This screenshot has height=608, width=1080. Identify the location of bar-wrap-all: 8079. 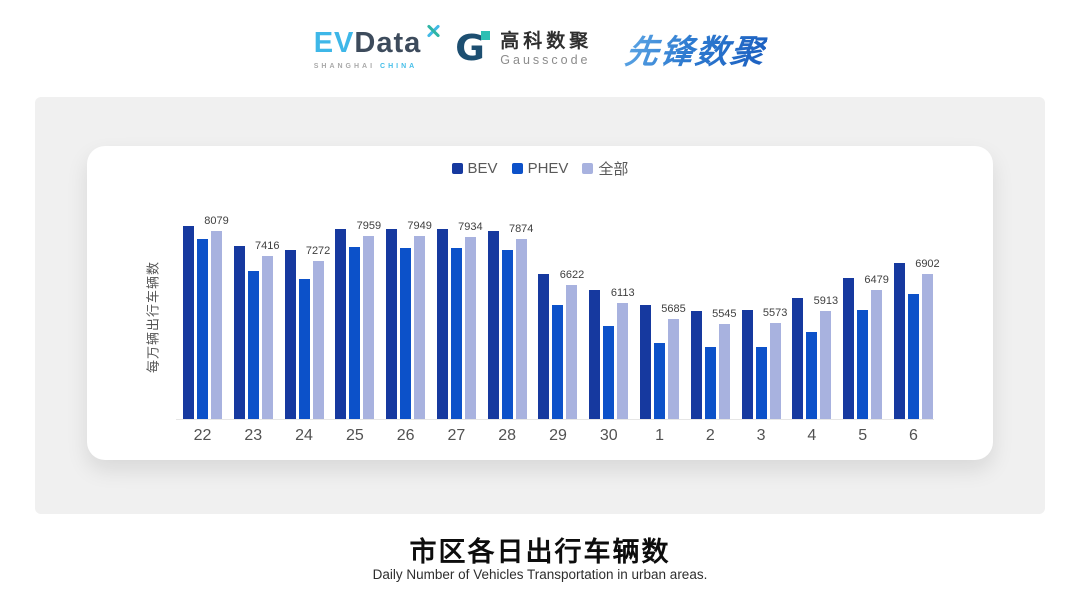
(216, 317).